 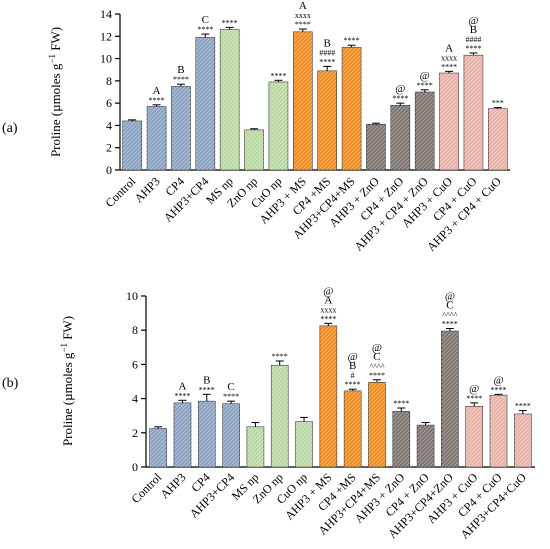 What do you see at coordinates (67, 399) in the screenshot?
I see `panel-b-y-axis-label-main: Proline (µmoles g` at bounding box center [67, 399].